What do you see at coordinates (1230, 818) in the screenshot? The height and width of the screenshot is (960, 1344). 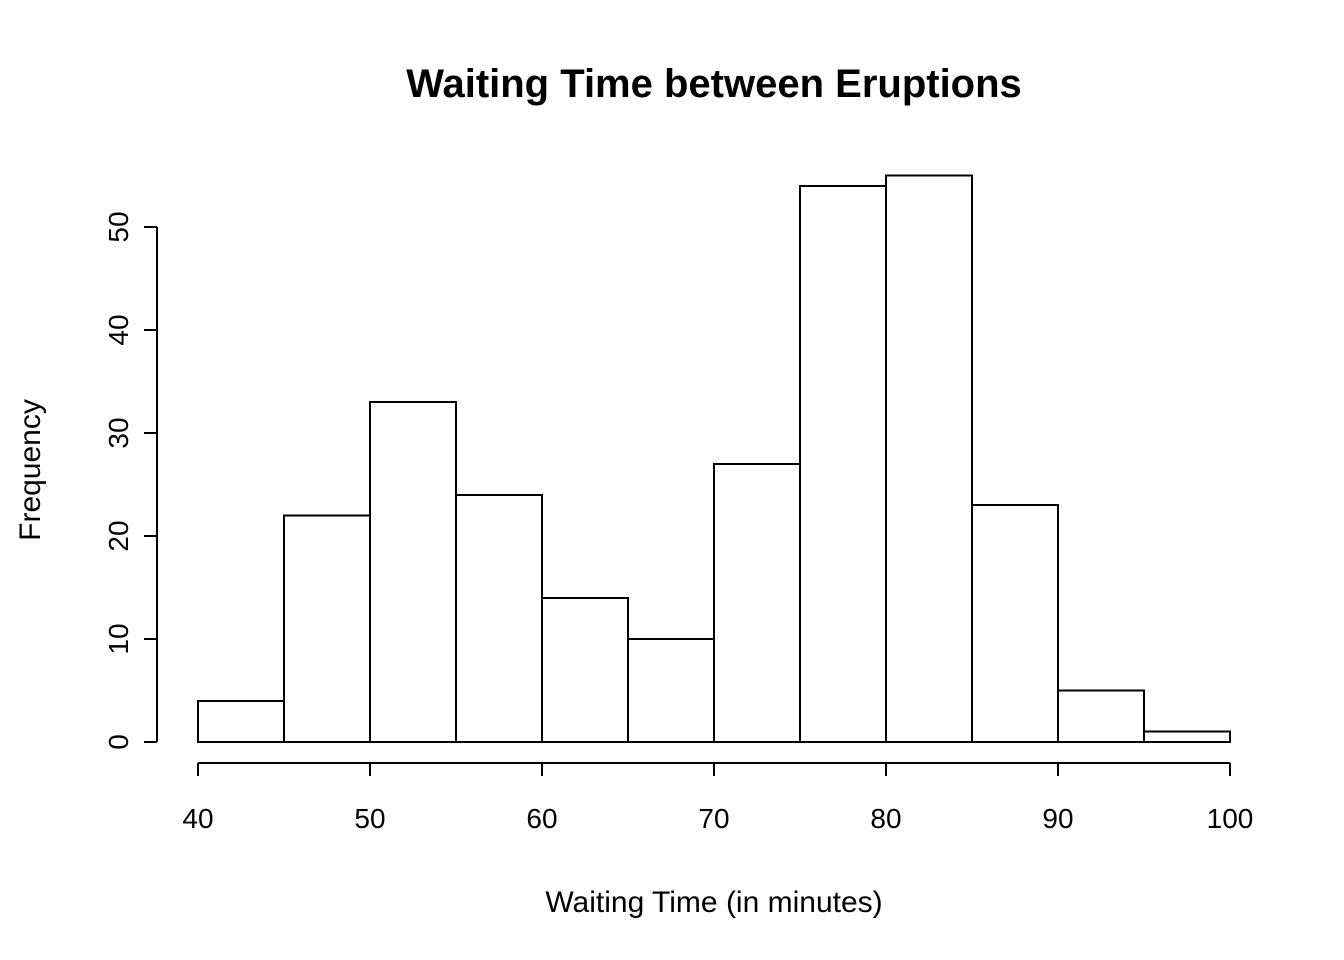 I see `x-tick-label: 100` at bounding box center [1230, 818].